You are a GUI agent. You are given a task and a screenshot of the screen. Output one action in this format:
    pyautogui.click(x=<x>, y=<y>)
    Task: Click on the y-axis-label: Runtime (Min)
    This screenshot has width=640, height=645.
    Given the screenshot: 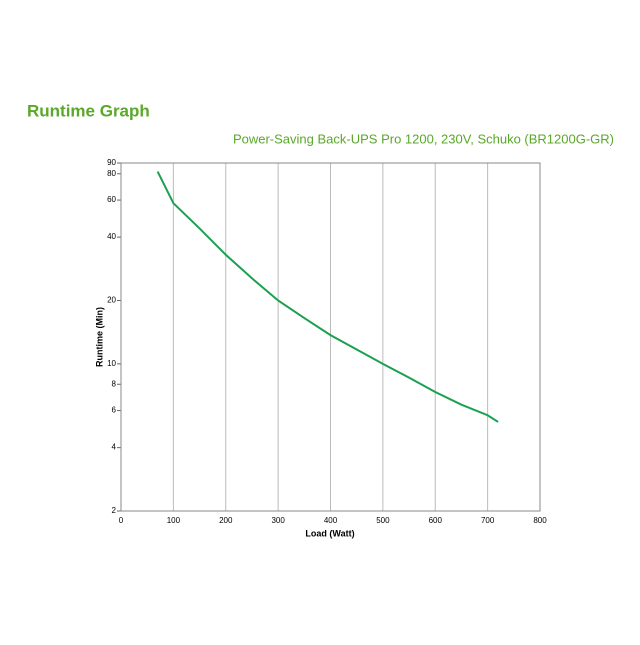 What is the action you would take?
    pyautogui.click(x=99, y=337)
    